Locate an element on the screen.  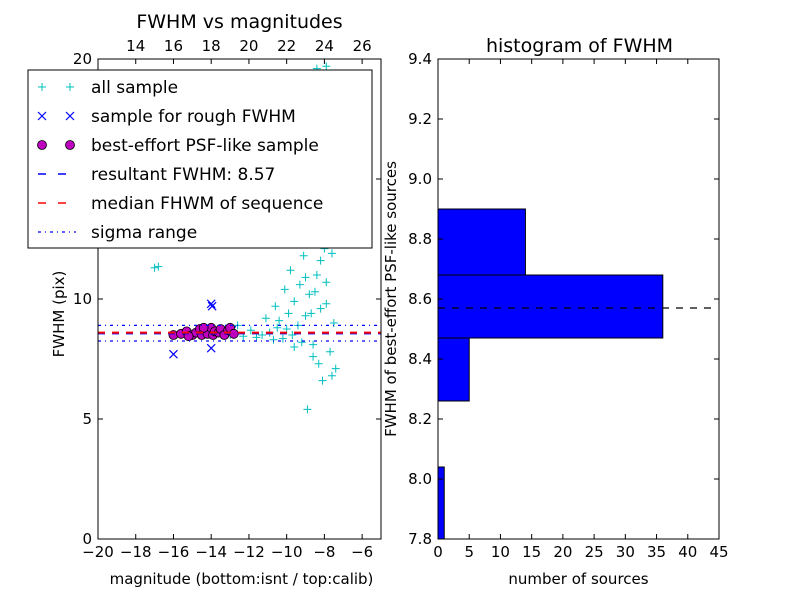
top-tick-label: 20 is located at coordinates (248, 46).